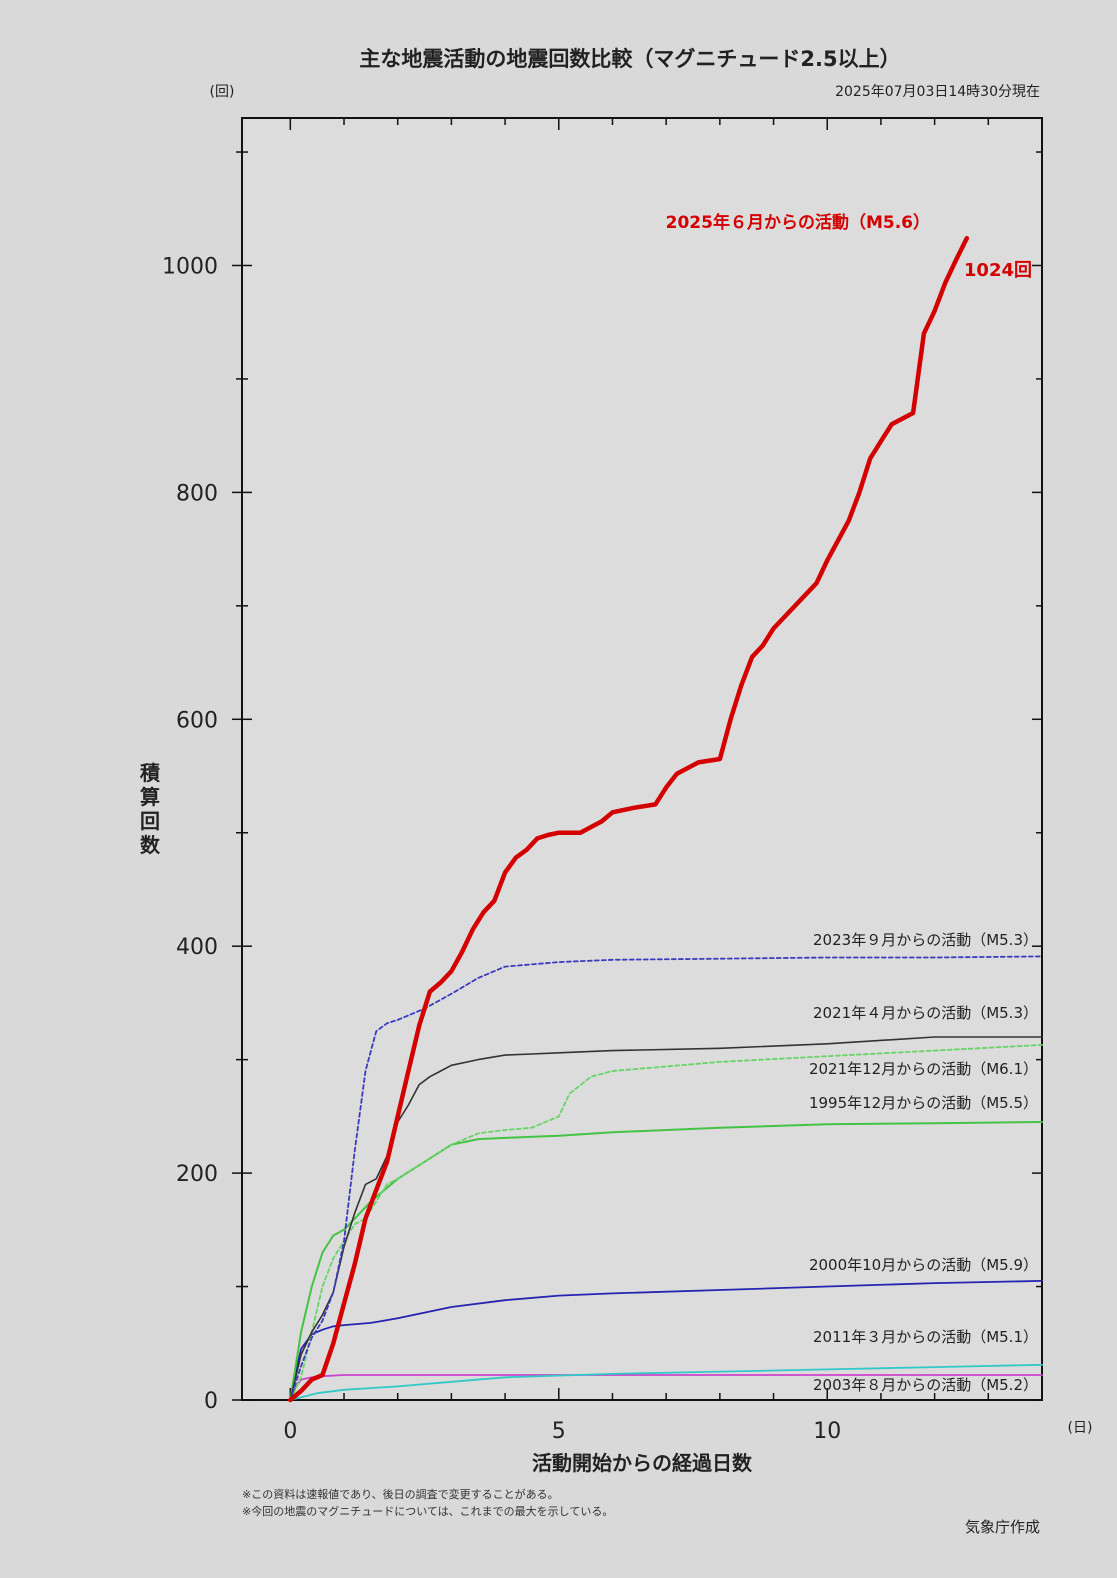 Image resolution: width=1117 pixels, height=1578 pixels. Describe the element at coordinates (798, 222) in the screenshot. I see `series-label-0: 2025年６月からの活動（M5.6）` at that location.